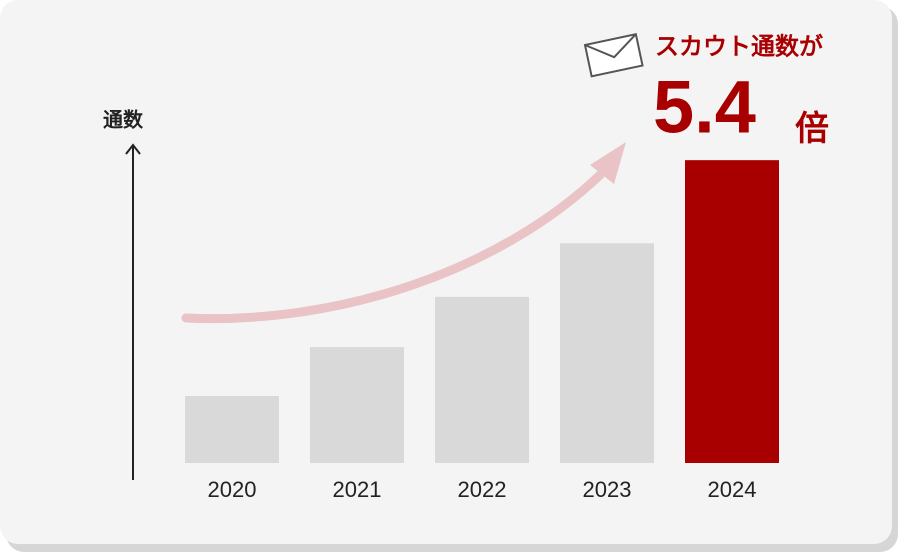  I want to click on envelope-icon, so click(613, 55).